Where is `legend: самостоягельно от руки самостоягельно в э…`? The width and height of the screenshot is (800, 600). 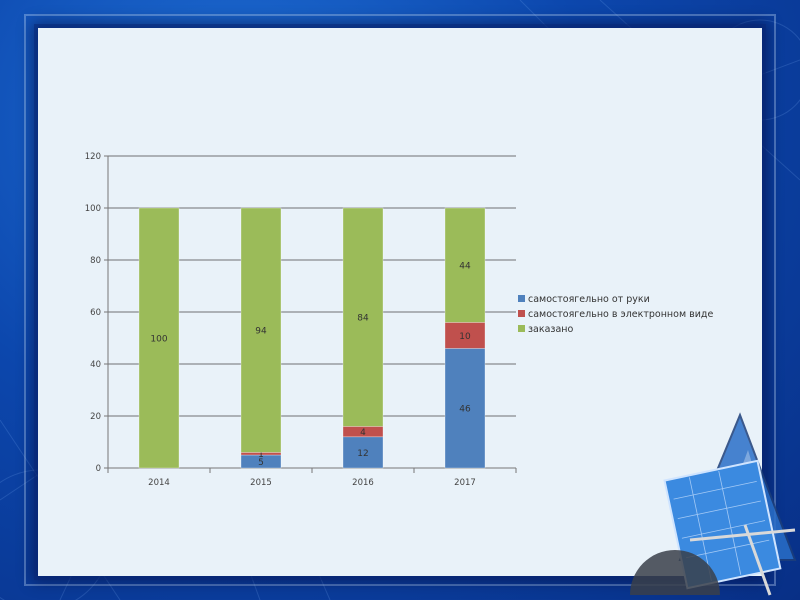
legend: самостоягельно от руки самостоягельно в э… is located at coordinates (615, 314).